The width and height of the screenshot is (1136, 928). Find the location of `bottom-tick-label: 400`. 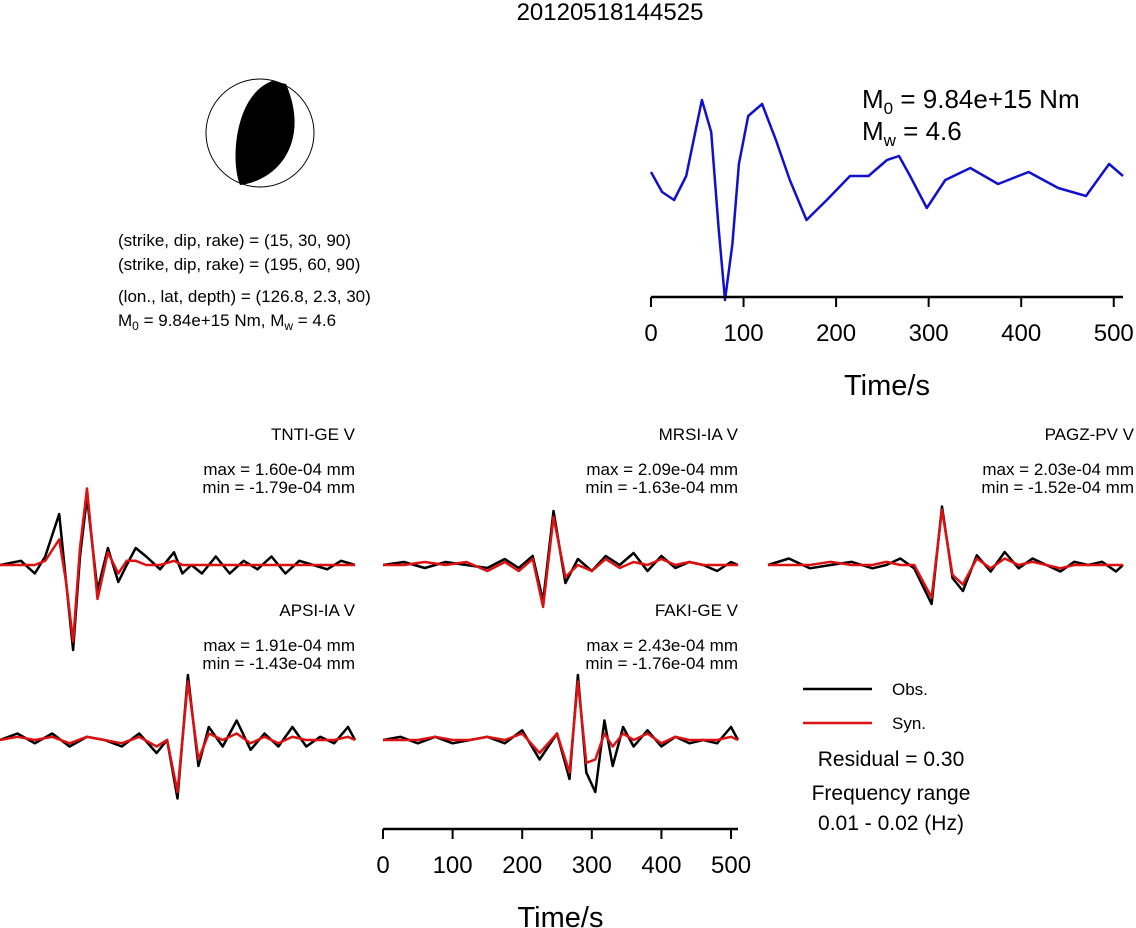

bottom-tick-label: 400 is located at coordinates (661, 865).